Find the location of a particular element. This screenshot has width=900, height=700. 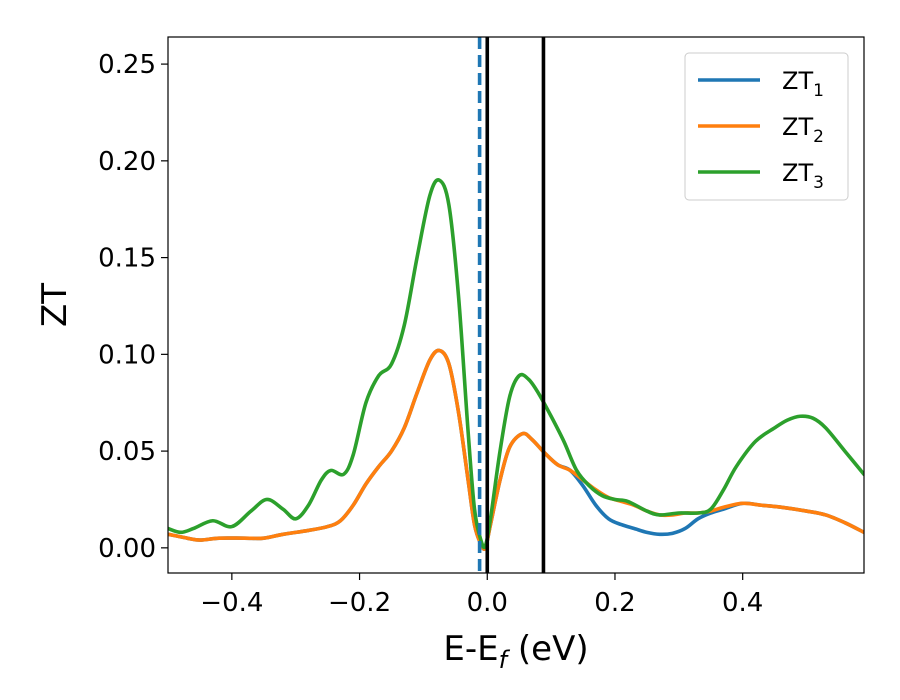

x-tick-label: 0.0 is located at coordinates (487, 603).